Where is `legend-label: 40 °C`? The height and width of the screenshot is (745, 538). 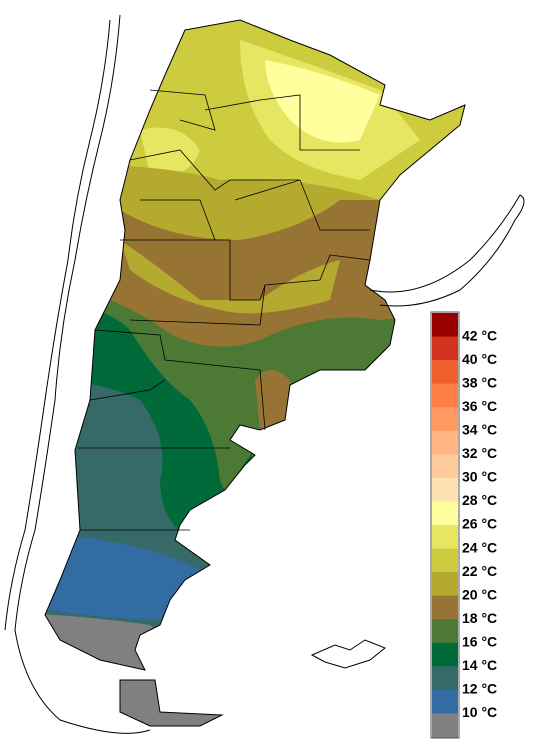 legend-label: 40 °C is located at coordinates (479, 359).